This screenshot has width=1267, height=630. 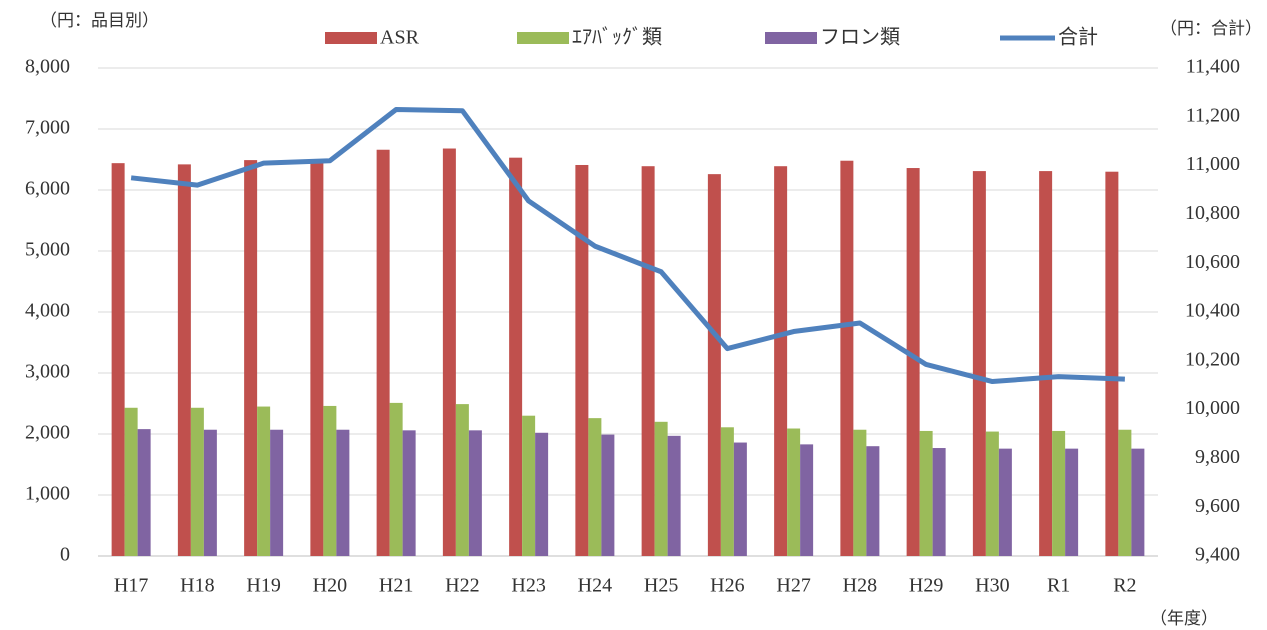 I want to click on y2-axis-label: （円：合計）, so click(x=1211, y=28).